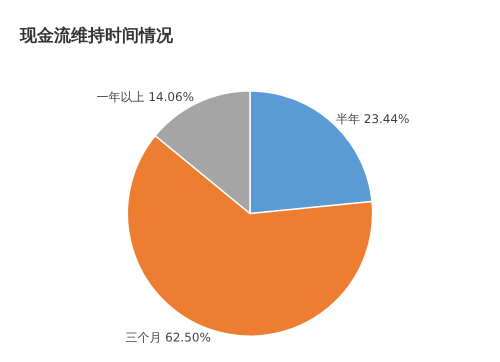  I want to click on chart-title: 现金流维持时间情况, so click(96, 36).